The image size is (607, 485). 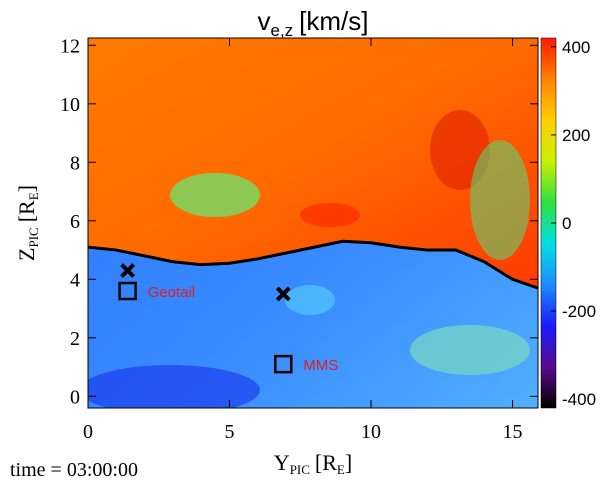 I want to click on x-tick-label: 15, so click(x=513, y=432).